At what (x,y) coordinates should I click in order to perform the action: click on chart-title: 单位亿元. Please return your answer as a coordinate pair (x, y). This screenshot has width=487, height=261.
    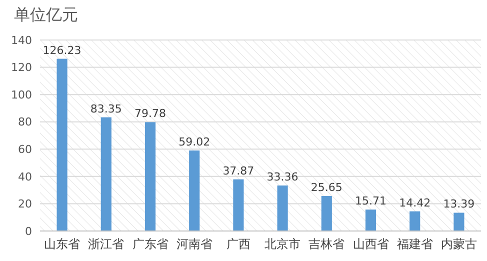
    Looking at the image, I should click on (46, 14).